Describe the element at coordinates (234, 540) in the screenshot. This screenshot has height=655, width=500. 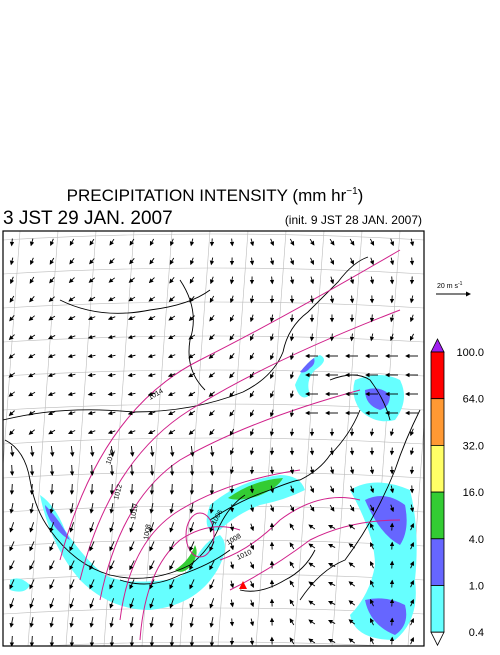
I see `isobar-label: 1008` at that location.